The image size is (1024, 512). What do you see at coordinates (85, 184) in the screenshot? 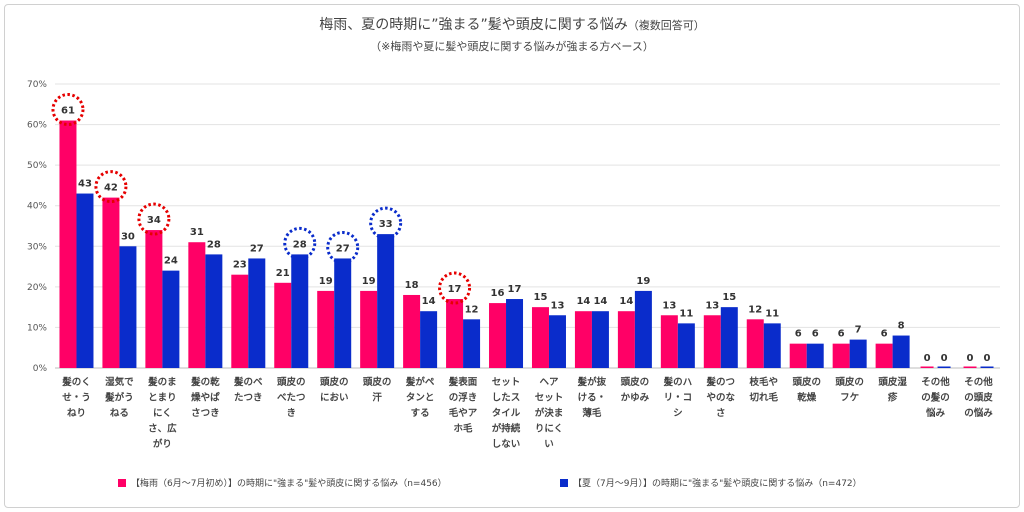
I see `data-label: 43` at bounding box center [85, 184].